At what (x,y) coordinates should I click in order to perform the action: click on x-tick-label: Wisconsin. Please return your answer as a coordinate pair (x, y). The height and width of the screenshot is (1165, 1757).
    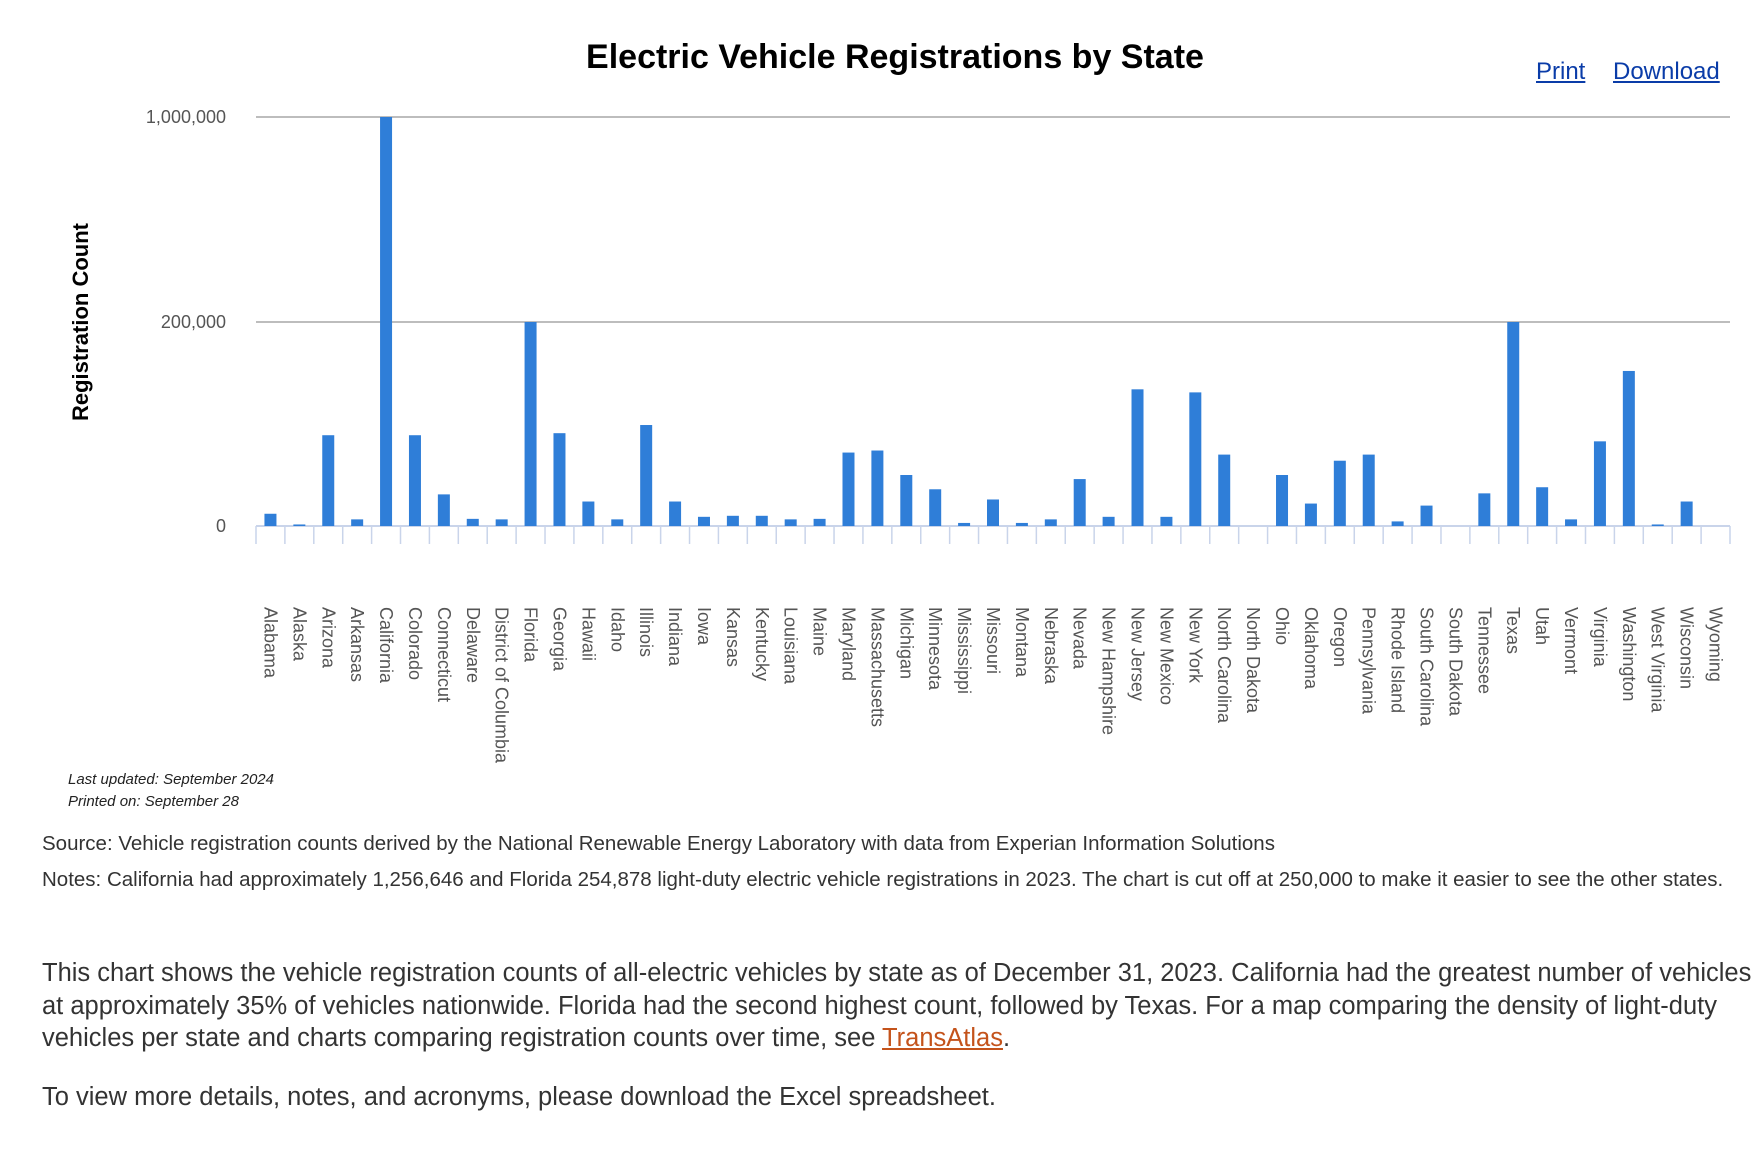
    Looking at the image, I should click on (1687, 648).